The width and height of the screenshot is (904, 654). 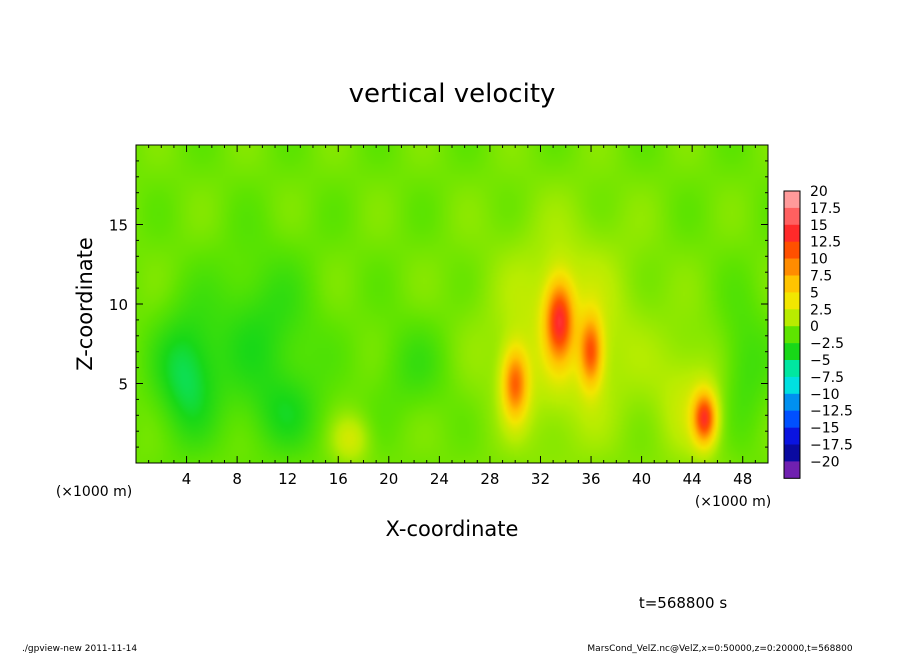 What do you see at coordinates (820, 361) in the screenshot?
I see `colorbar-label: −5` at bounding box center [820, 361].